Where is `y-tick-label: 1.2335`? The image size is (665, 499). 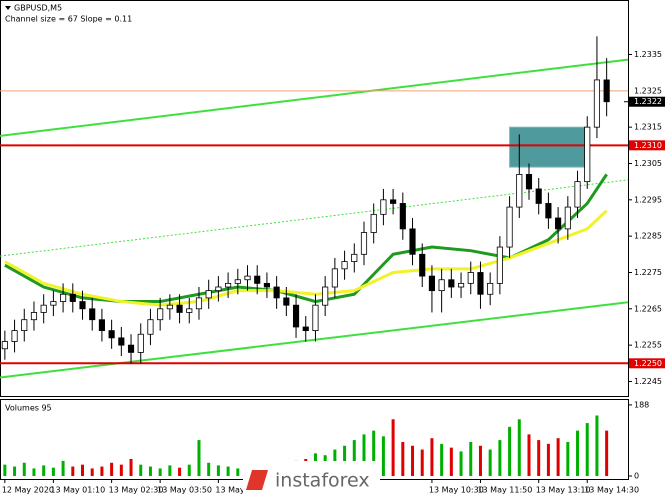
y-tick-label: 1.2335 is located at coordinates (648, 54).